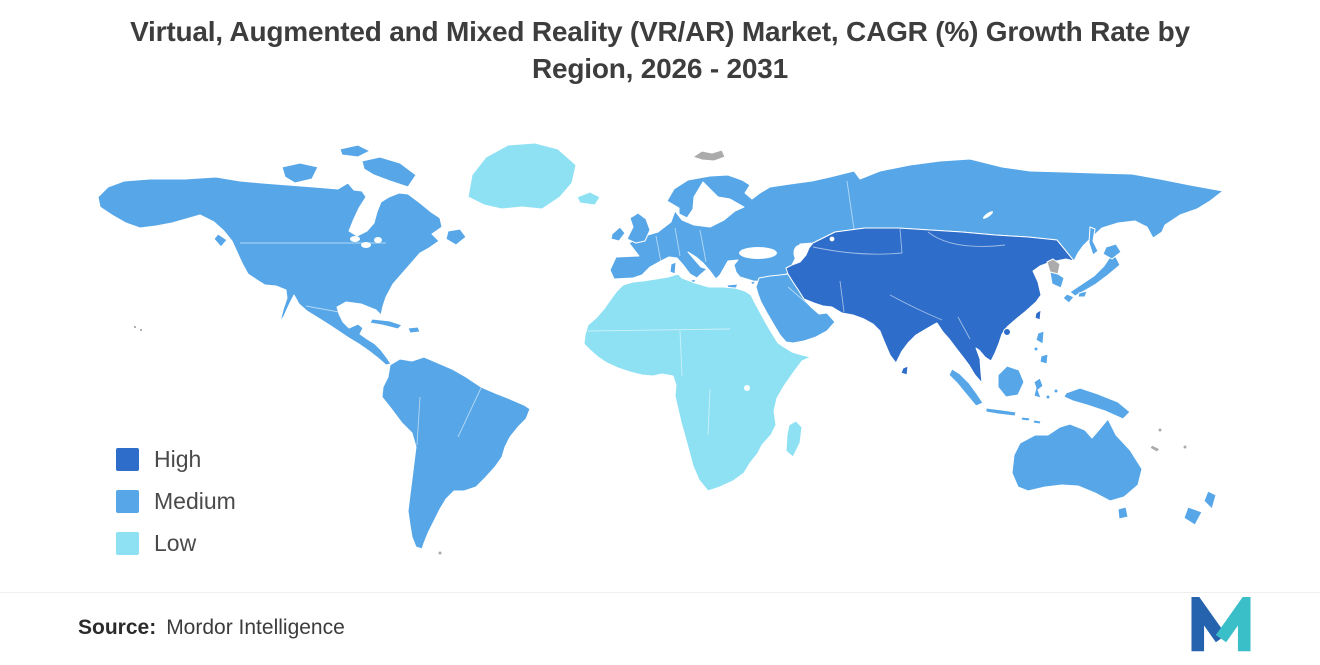 The width and height of the screenshot is (1320, 665). I want to click on region-north-america, so click(282, 255).